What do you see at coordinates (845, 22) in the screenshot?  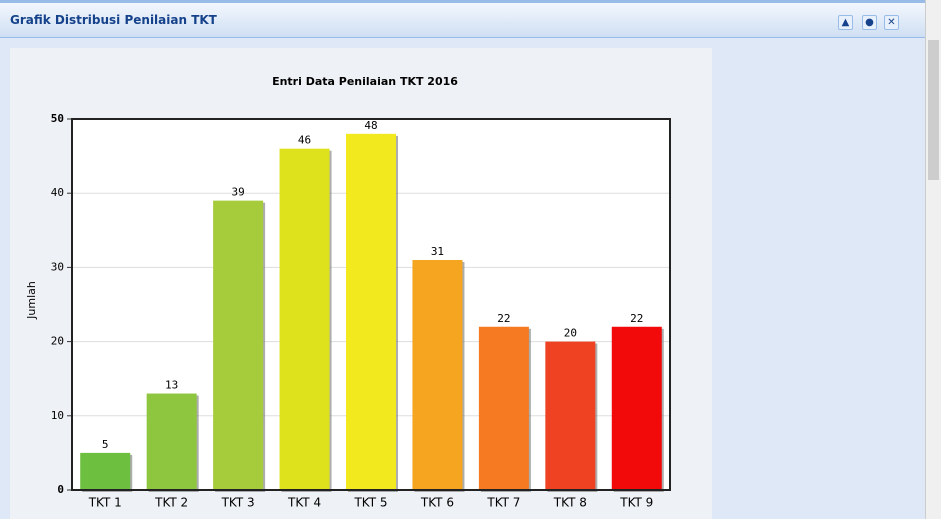 I see `collapse-button: ▲` at bounding box center [845, 22].